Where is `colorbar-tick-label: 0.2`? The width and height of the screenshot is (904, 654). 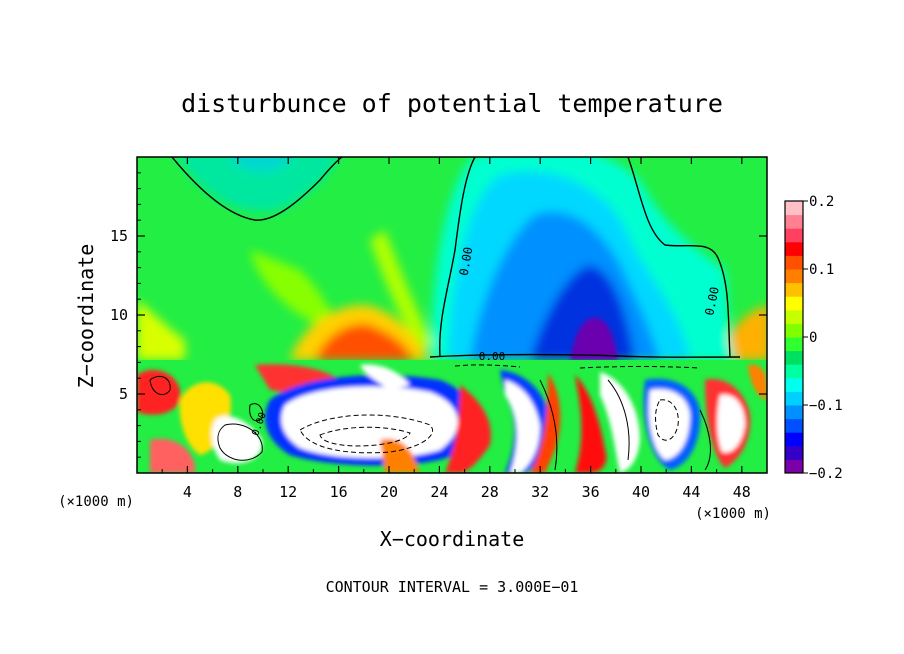 colorbar-tick-label: 0.2 is located at coordinates (821, 202).